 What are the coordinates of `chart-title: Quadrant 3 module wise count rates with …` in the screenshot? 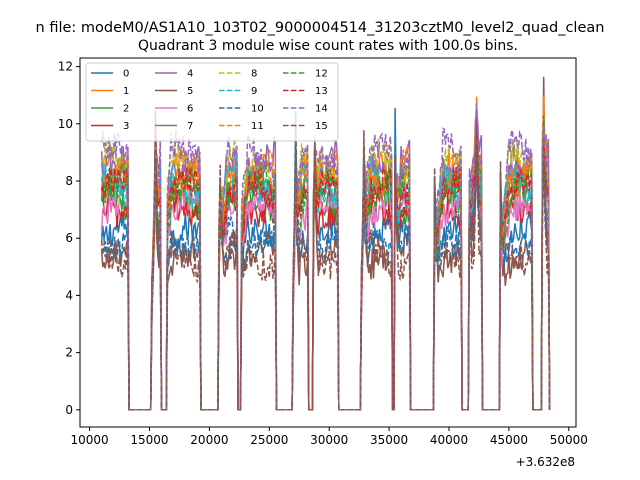 It's located at (328, 46).